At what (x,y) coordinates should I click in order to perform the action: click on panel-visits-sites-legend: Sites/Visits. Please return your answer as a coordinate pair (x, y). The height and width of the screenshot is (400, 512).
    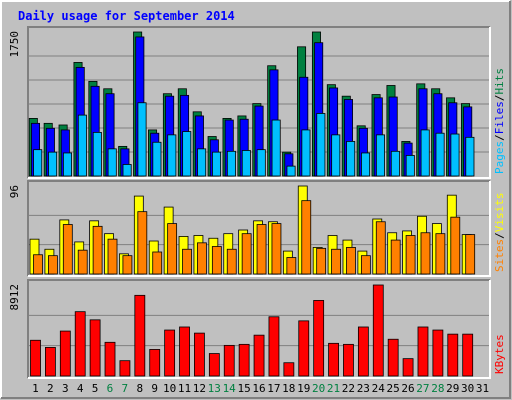
    Looking at the image, I should click on (499, 233).